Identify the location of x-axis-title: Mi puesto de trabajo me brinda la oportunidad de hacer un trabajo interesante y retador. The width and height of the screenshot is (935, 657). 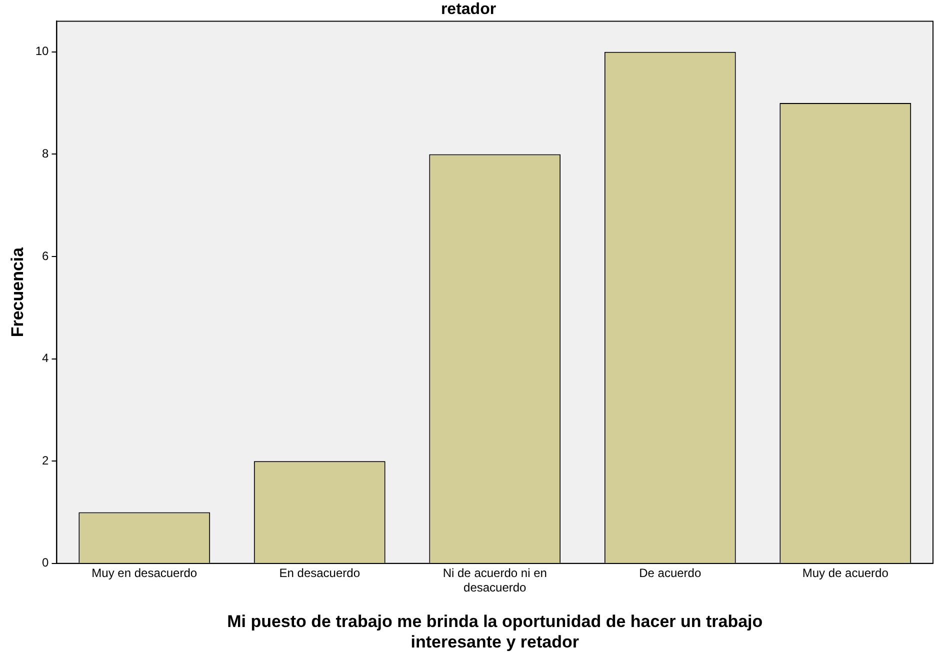
(495, 632).